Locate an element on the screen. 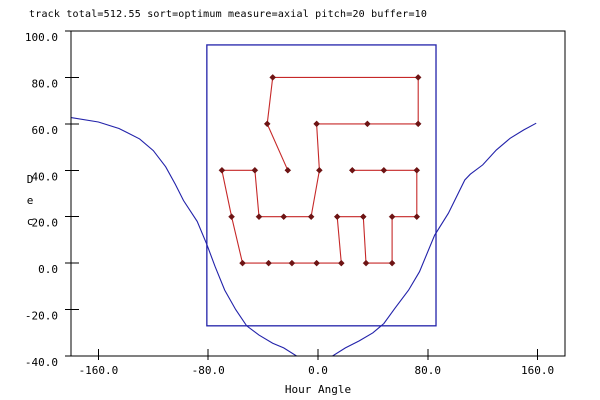 The image size is (600, 400). x-axis-title: Hour Angle is located at coordinates (318, 389).